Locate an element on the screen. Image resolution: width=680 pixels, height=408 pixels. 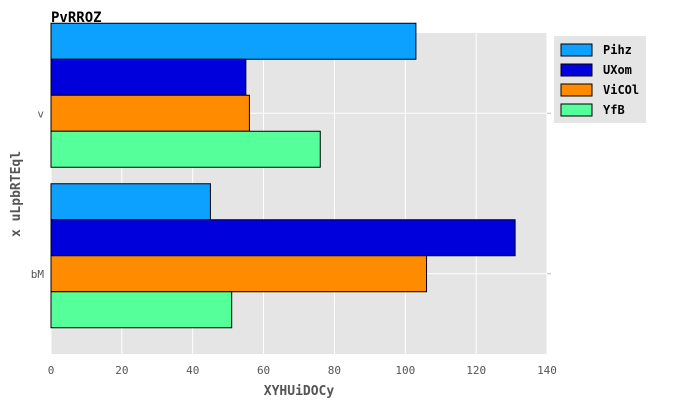
legend-label-yfb: YfB is located at coordinates (614, 110).